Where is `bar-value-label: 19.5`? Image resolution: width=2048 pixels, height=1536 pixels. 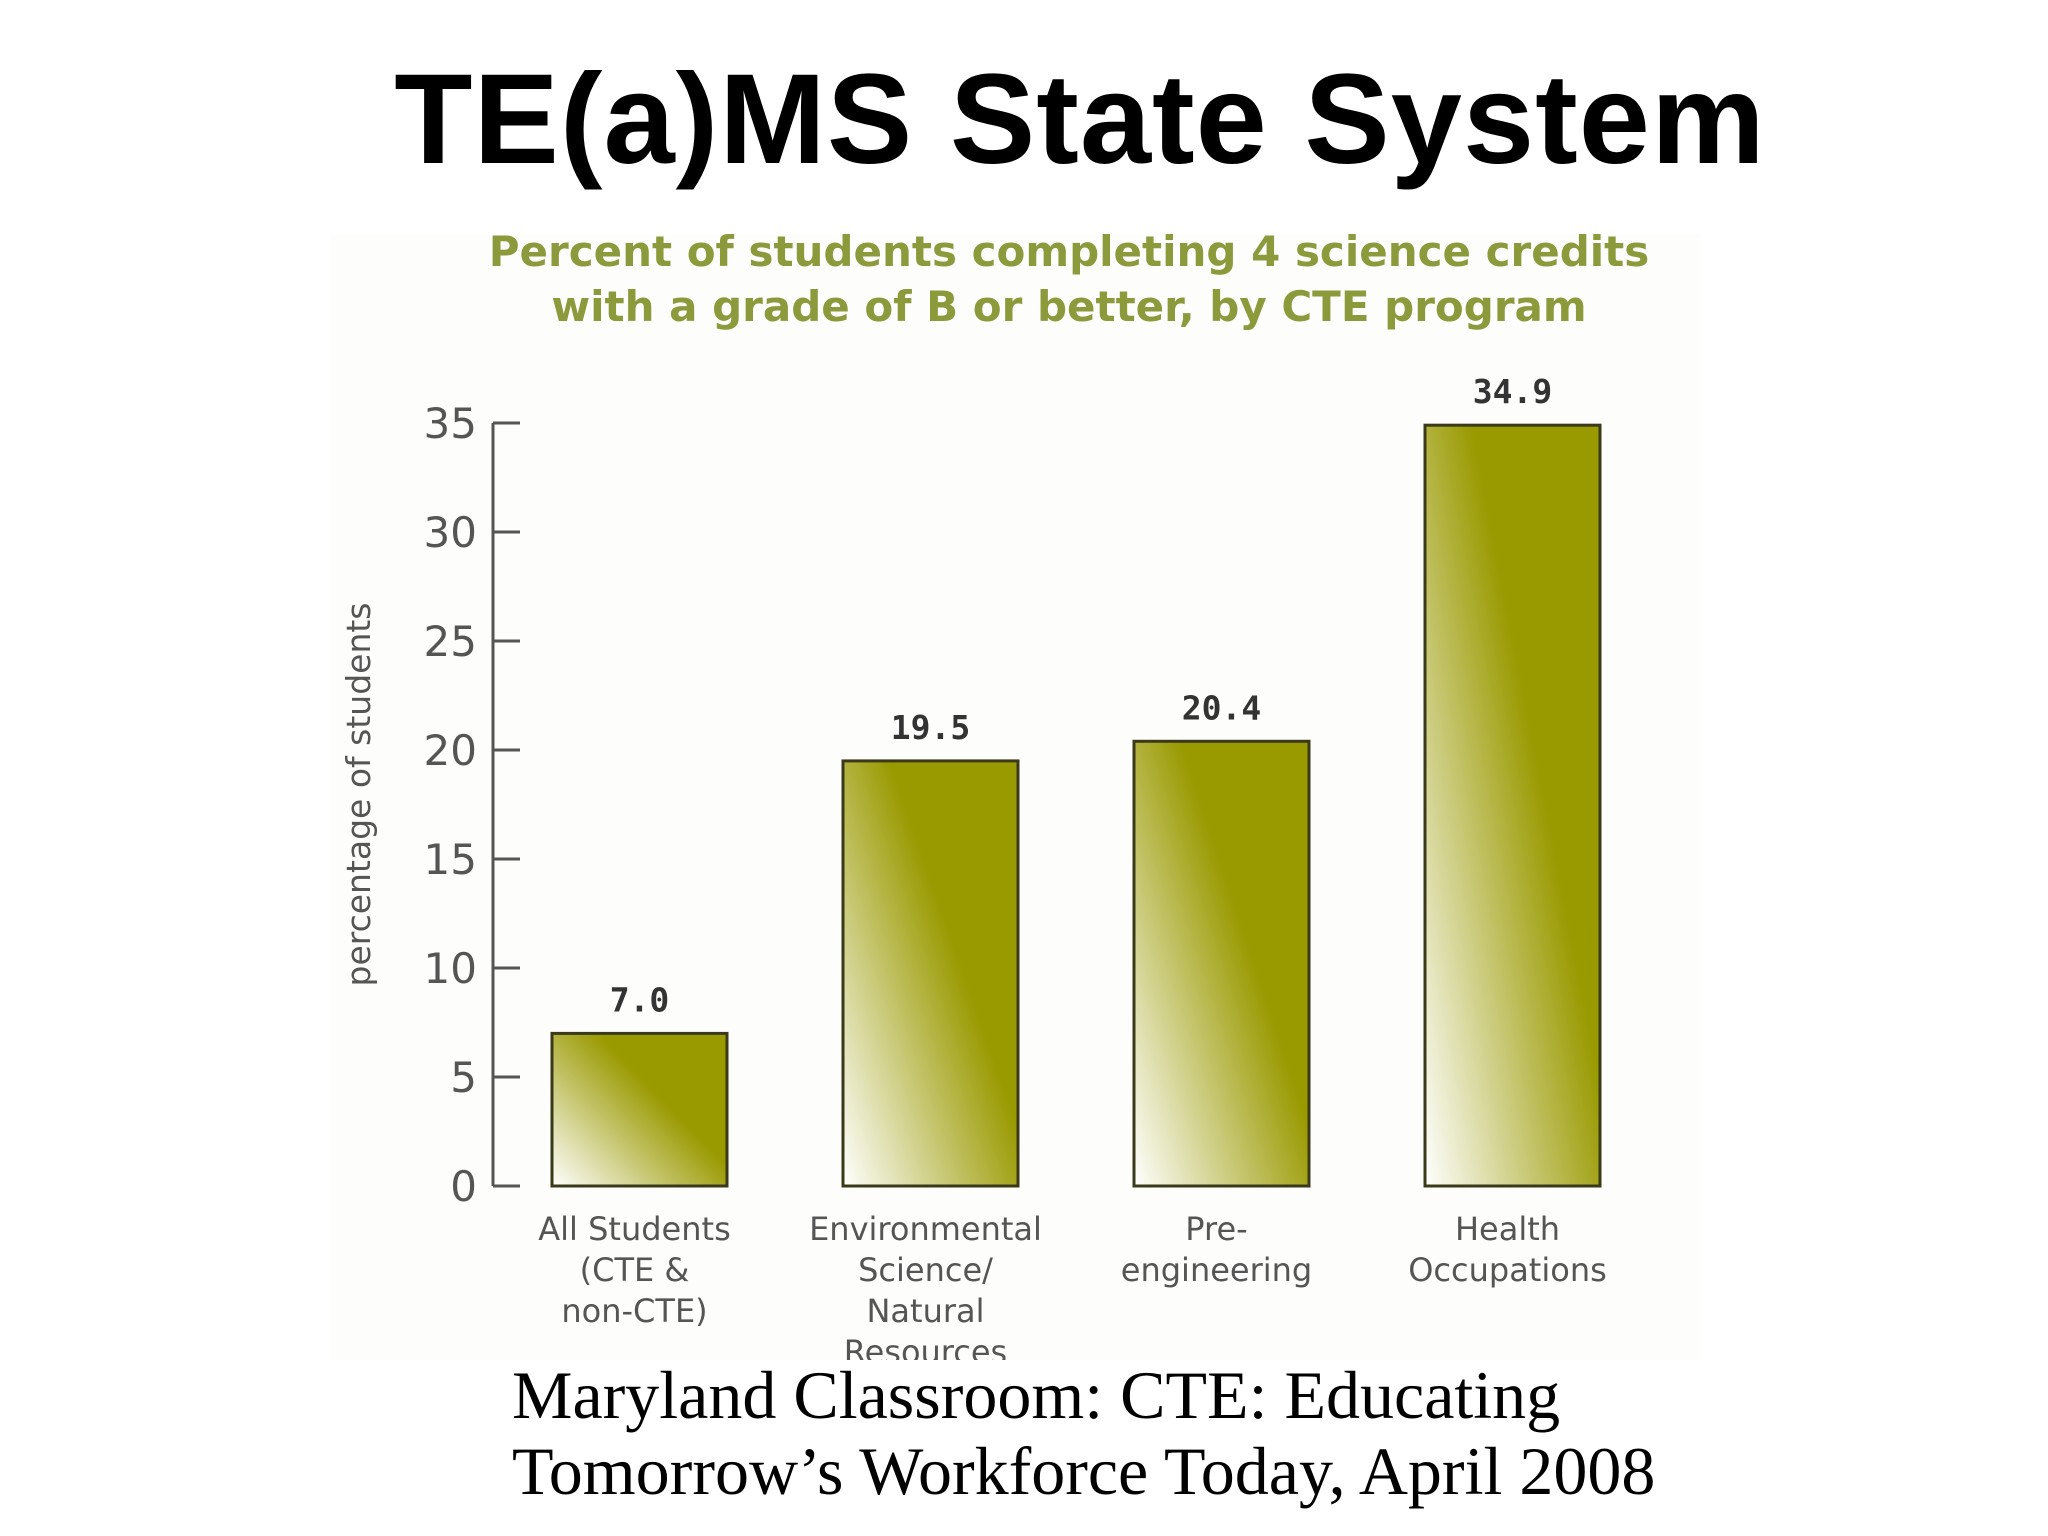 bar-value-label: 19.5 is located at coordinates (930, 727).